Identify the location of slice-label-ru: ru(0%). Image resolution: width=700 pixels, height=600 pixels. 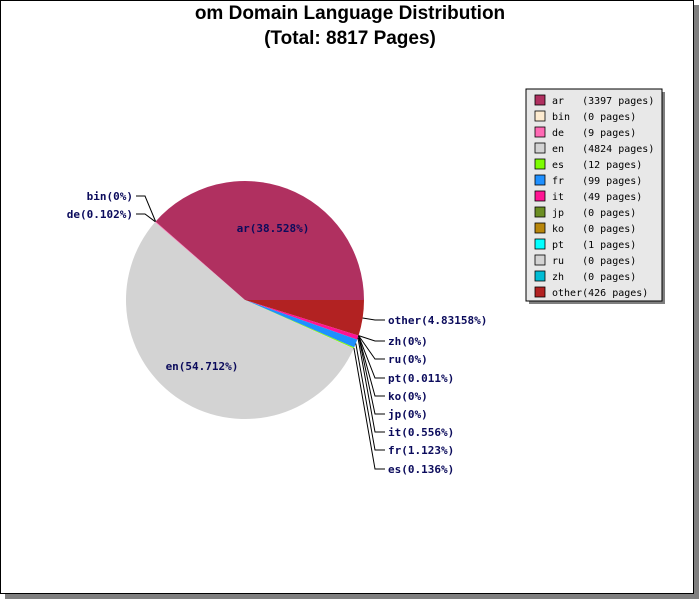
(408, 359).